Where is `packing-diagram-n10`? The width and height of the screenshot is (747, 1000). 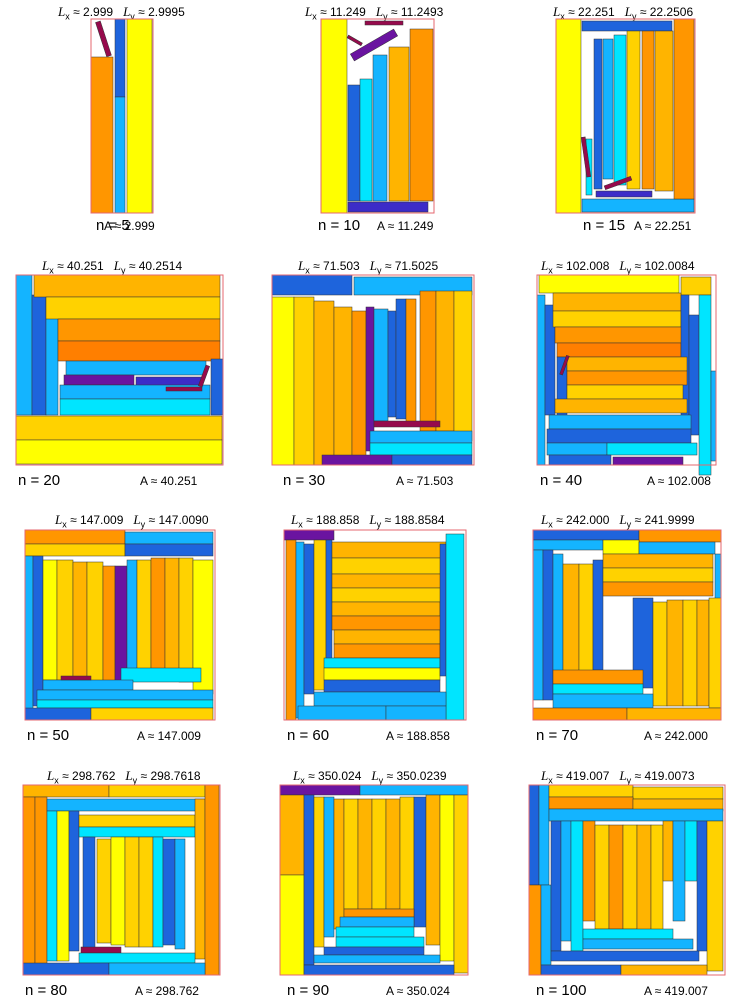
packing-diagram-n10 is located at coordinates (377, 116).